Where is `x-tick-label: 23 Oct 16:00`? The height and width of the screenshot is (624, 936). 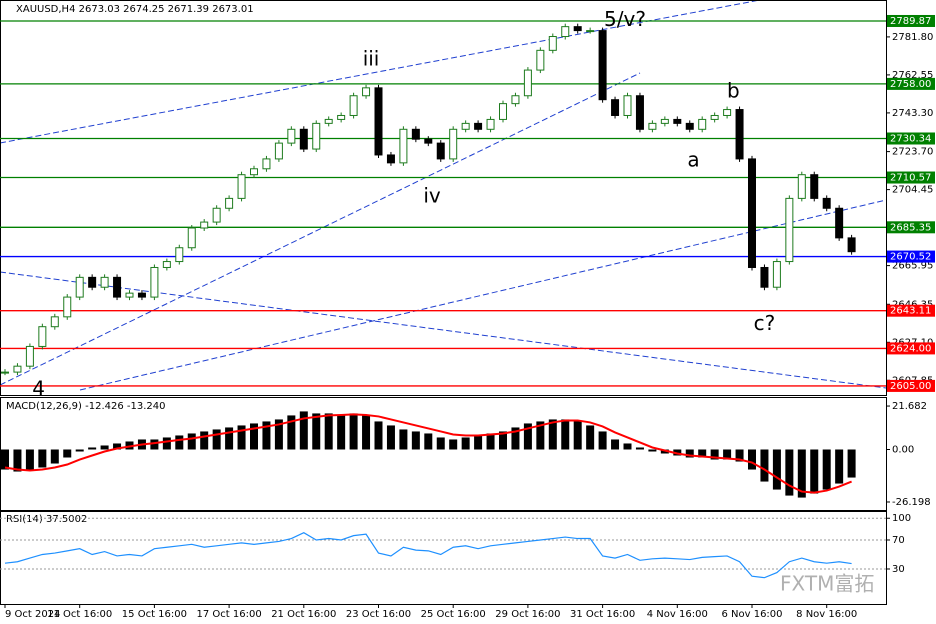
x-tick-label: 23 Oct 16:00 is located at coordinates (378, 614).